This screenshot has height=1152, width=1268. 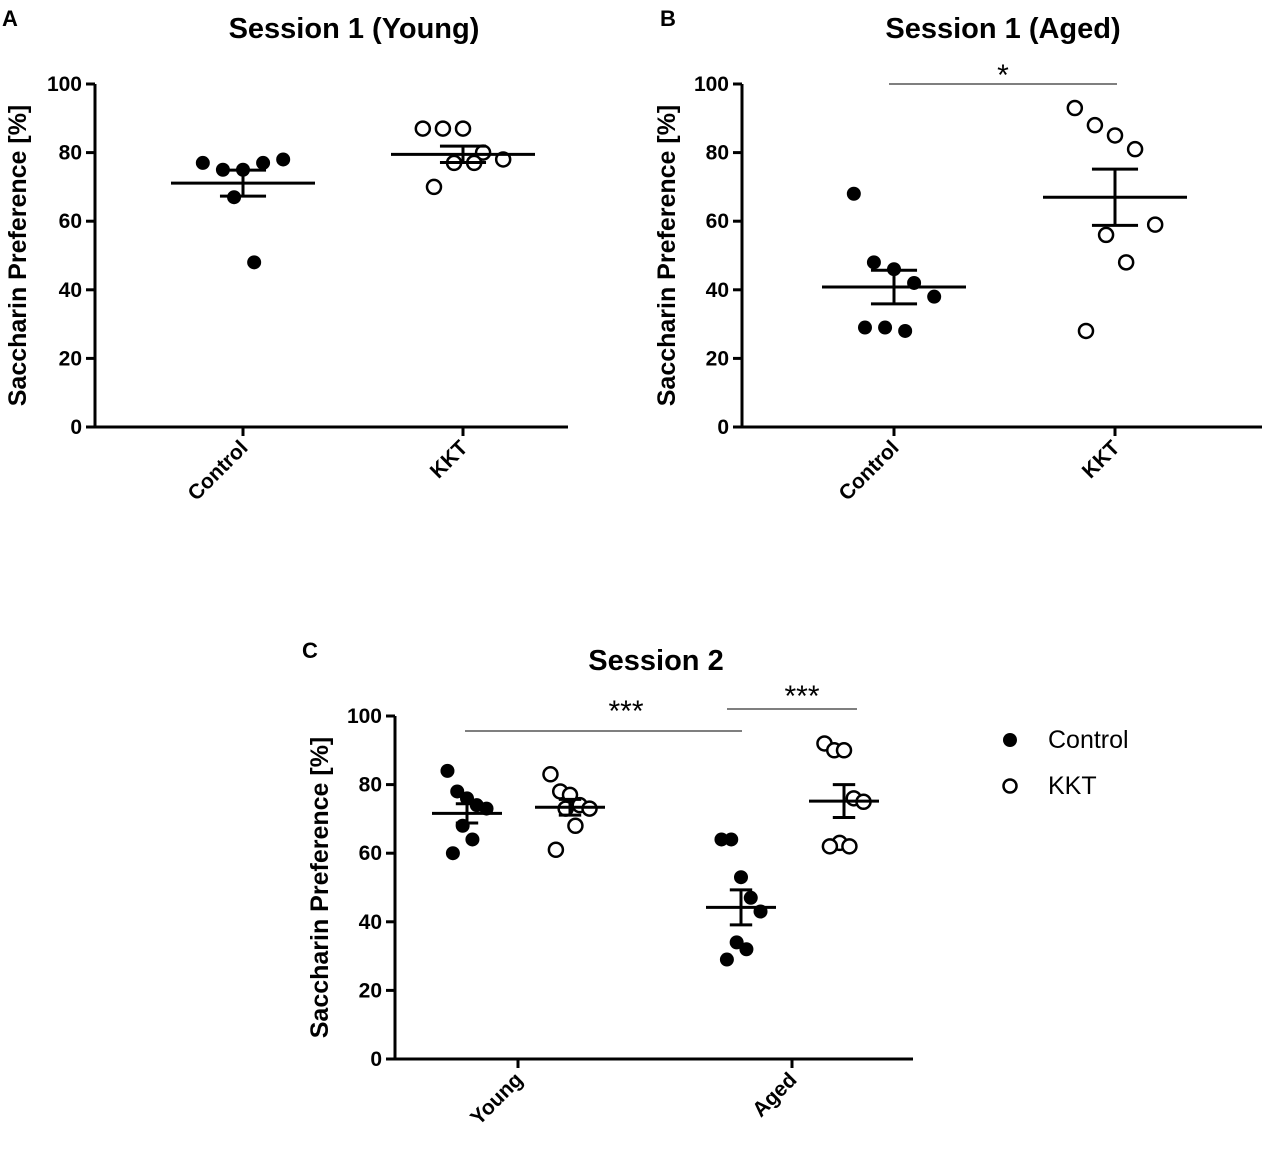 I want to click on panel-c-y-tick-label-60: 60, so click(x=370, y=853).